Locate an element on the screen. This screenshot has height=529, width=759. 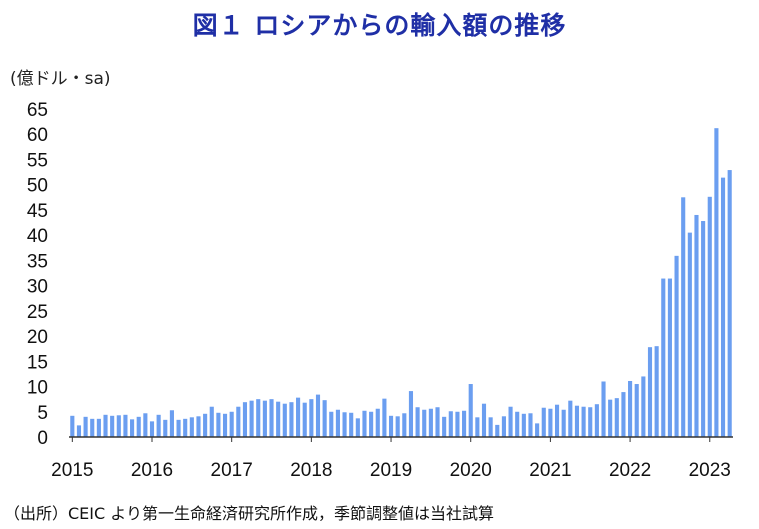
y-tick-label: 50 is located at coordinates (37, 186).